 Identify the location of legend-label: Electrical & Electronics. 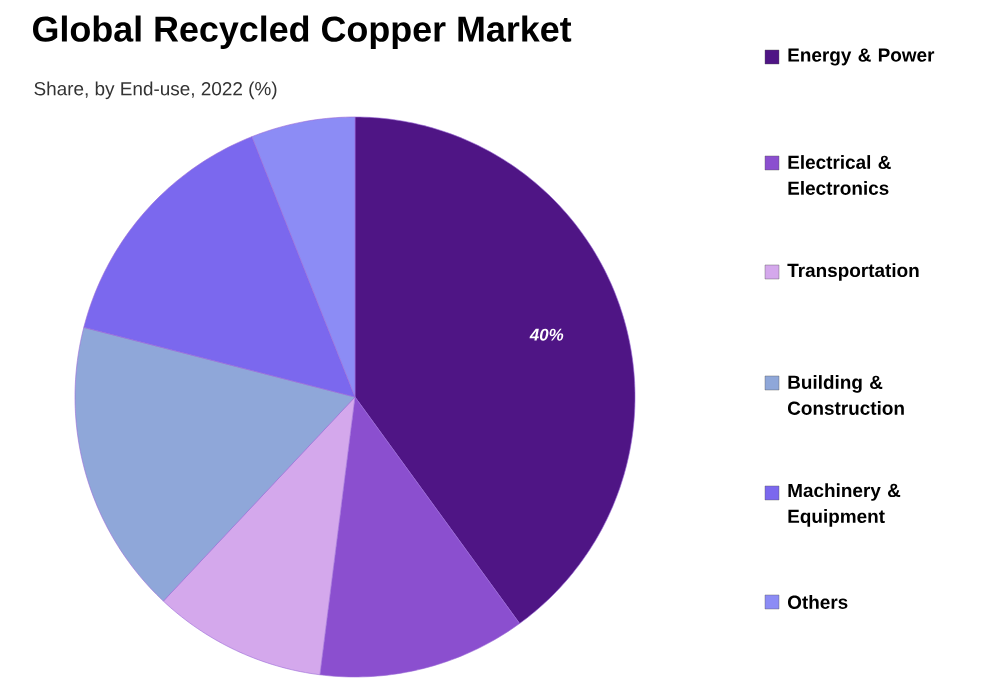
(839, 175).